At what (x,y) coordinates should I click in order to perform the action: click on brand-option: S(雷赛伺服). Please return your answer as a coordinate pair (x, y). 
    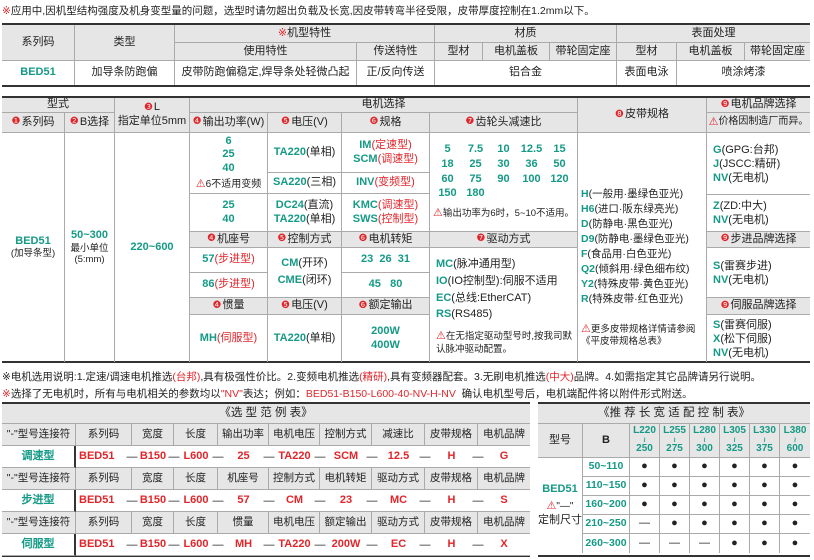
    Looking at the image, I should click on (742, 325).